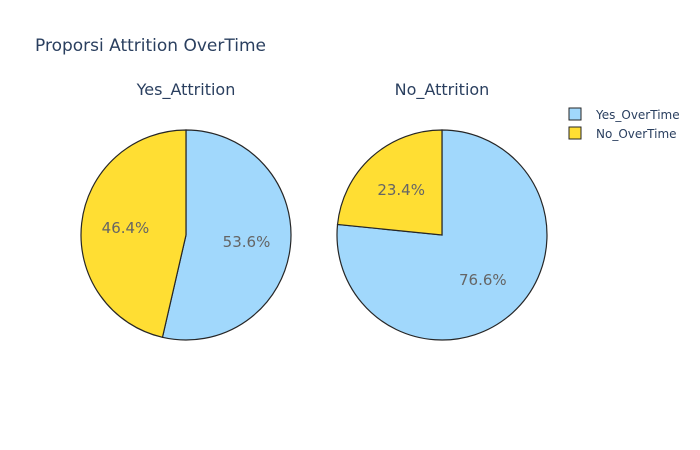  I want to click on slice-no-attrition-no-overtime, so click(389, 182).